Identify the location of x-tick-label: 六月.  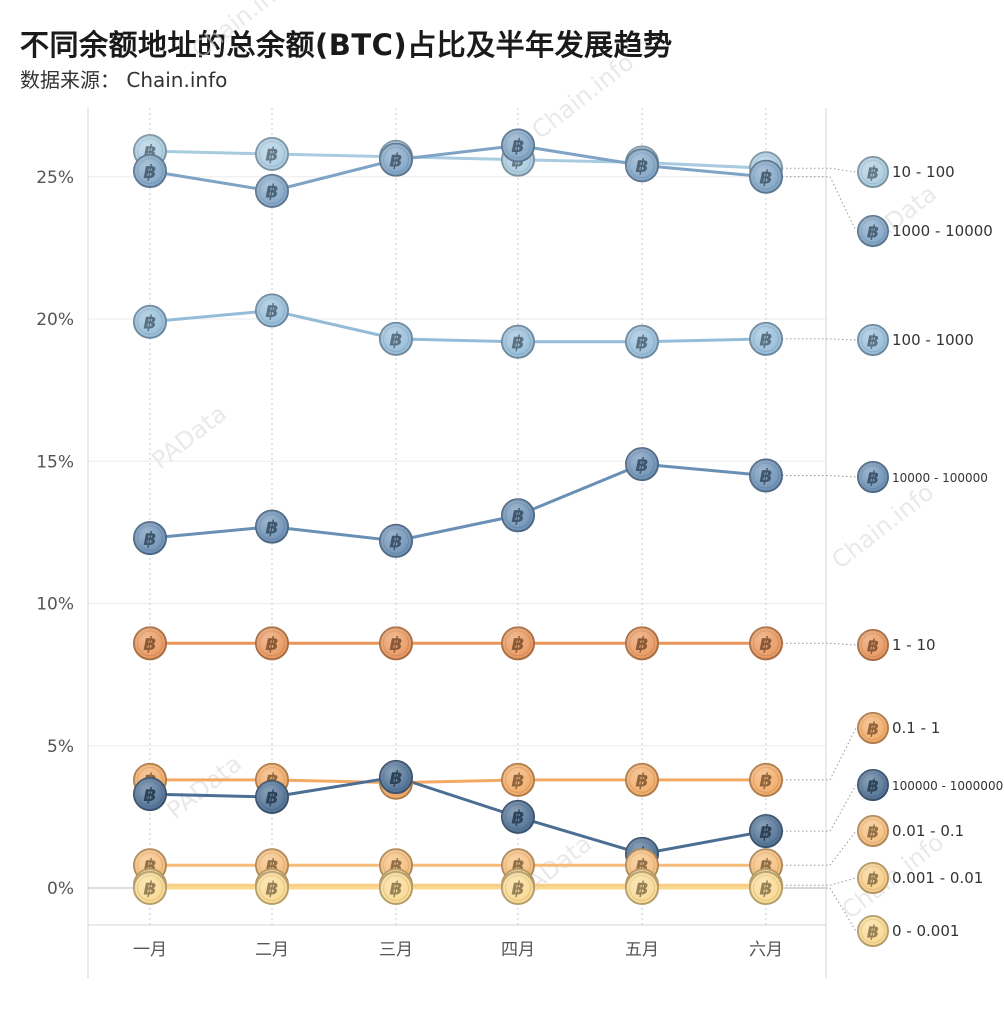
(766, 950).